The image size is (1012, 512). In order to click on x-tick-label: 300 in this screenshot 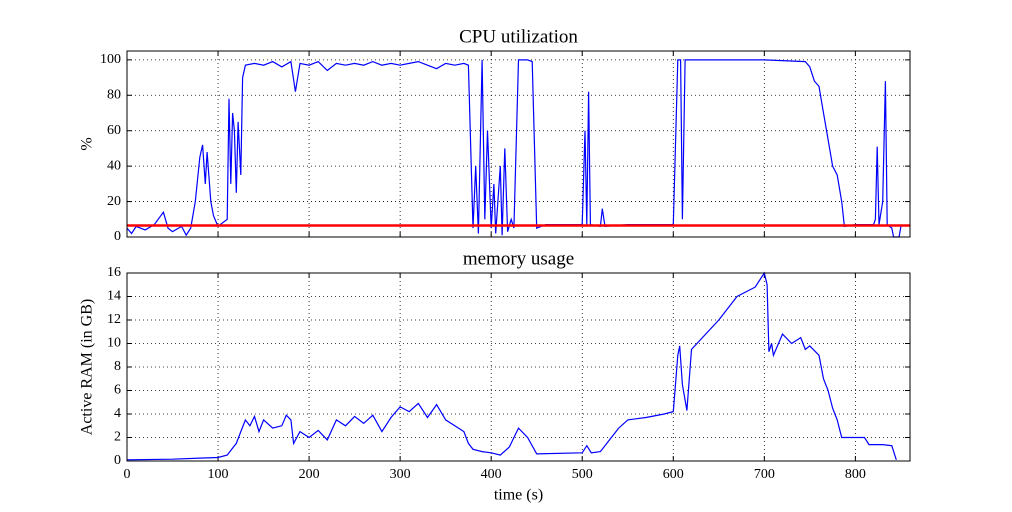, I will do `click(400, 474)`.